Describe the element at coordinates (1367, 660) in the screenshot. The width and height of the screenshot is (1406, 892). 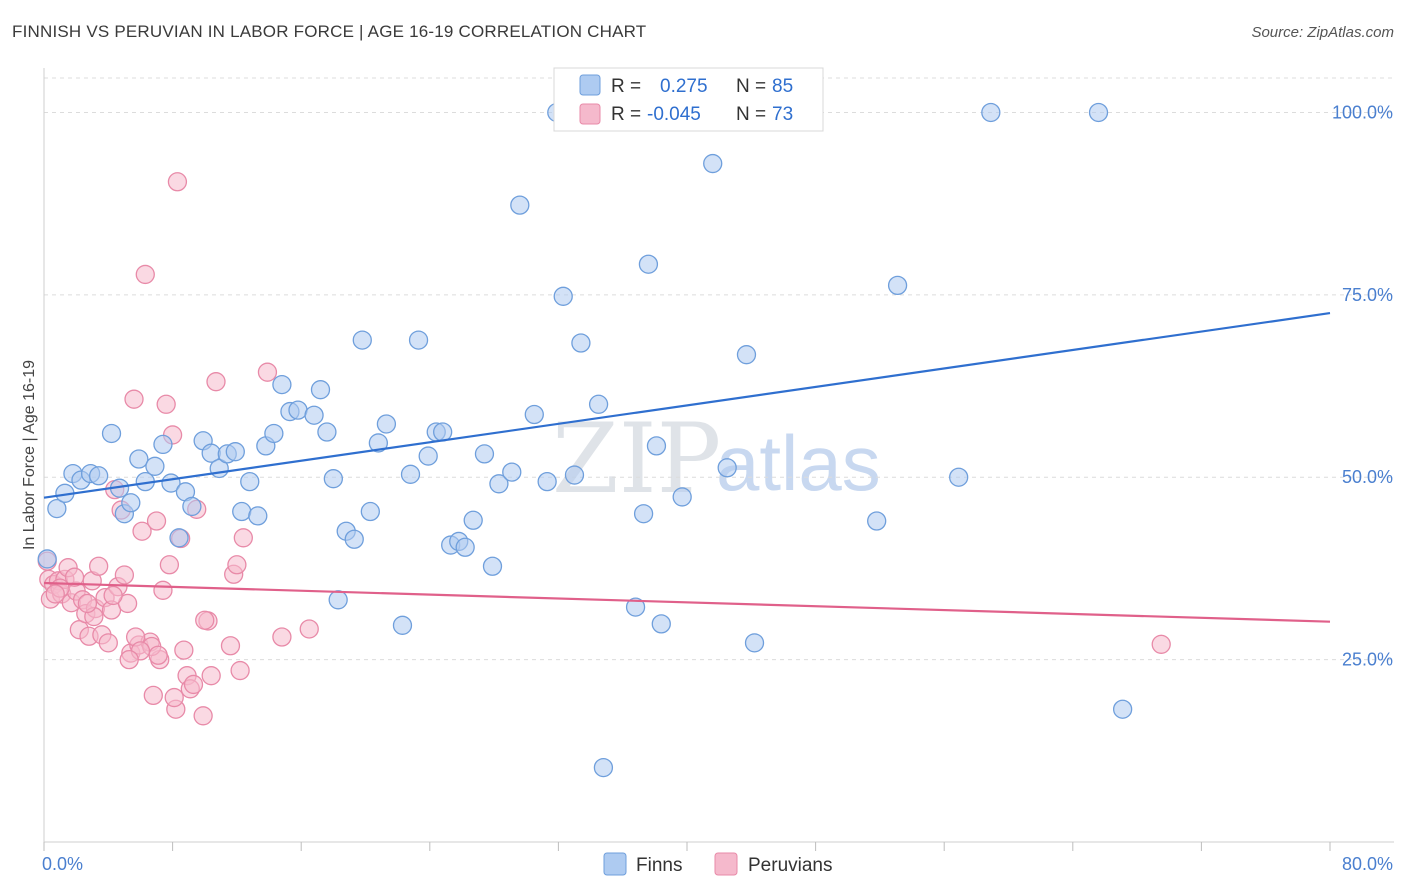
I see `y-tick-label-0: 25.0%` at that location.